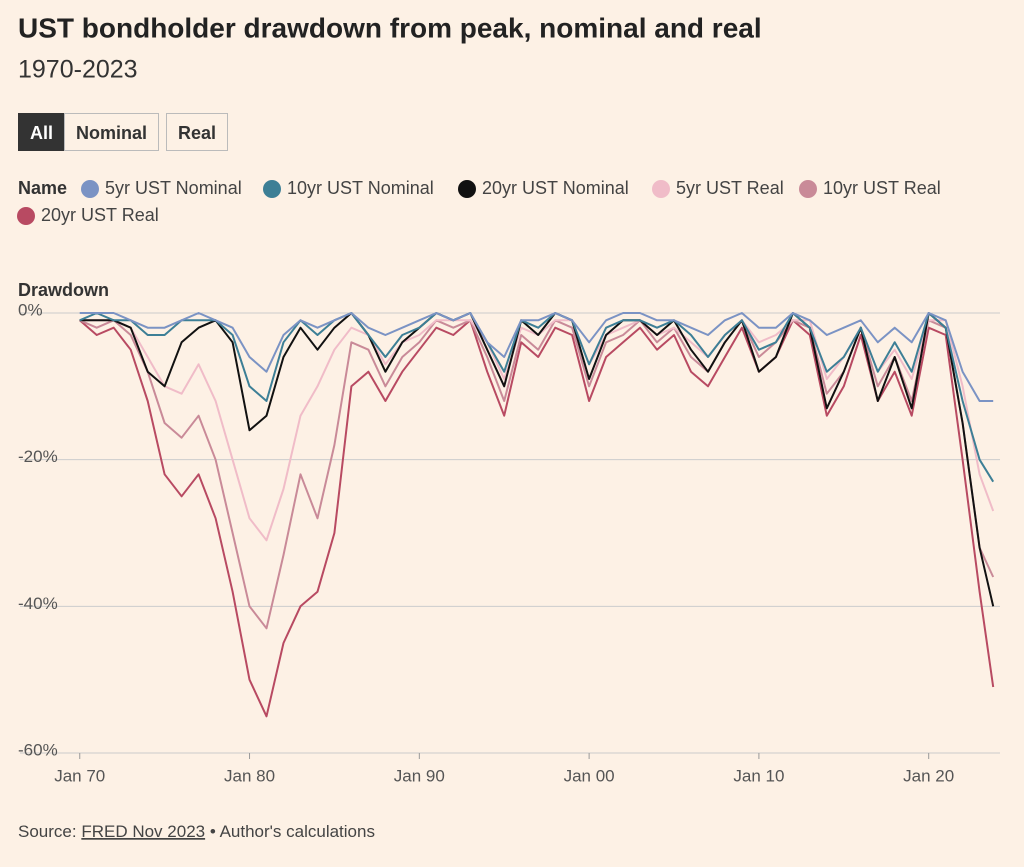 Image resolution: width=1024 pixels, height=867 pixels. What do you see at coordinates (360, 188) in the screenshot?
I see `legend-label: 10yr UST Nominal` at bounding box center [360, 188].